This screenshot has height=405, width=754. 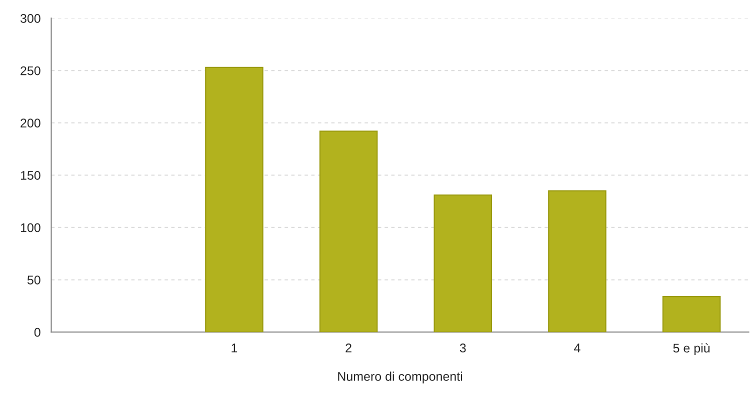 What do you see at coordinates (30, 18) in the screenshot?
I see `y-tick-label: 300` at bounding box center [30, 18].